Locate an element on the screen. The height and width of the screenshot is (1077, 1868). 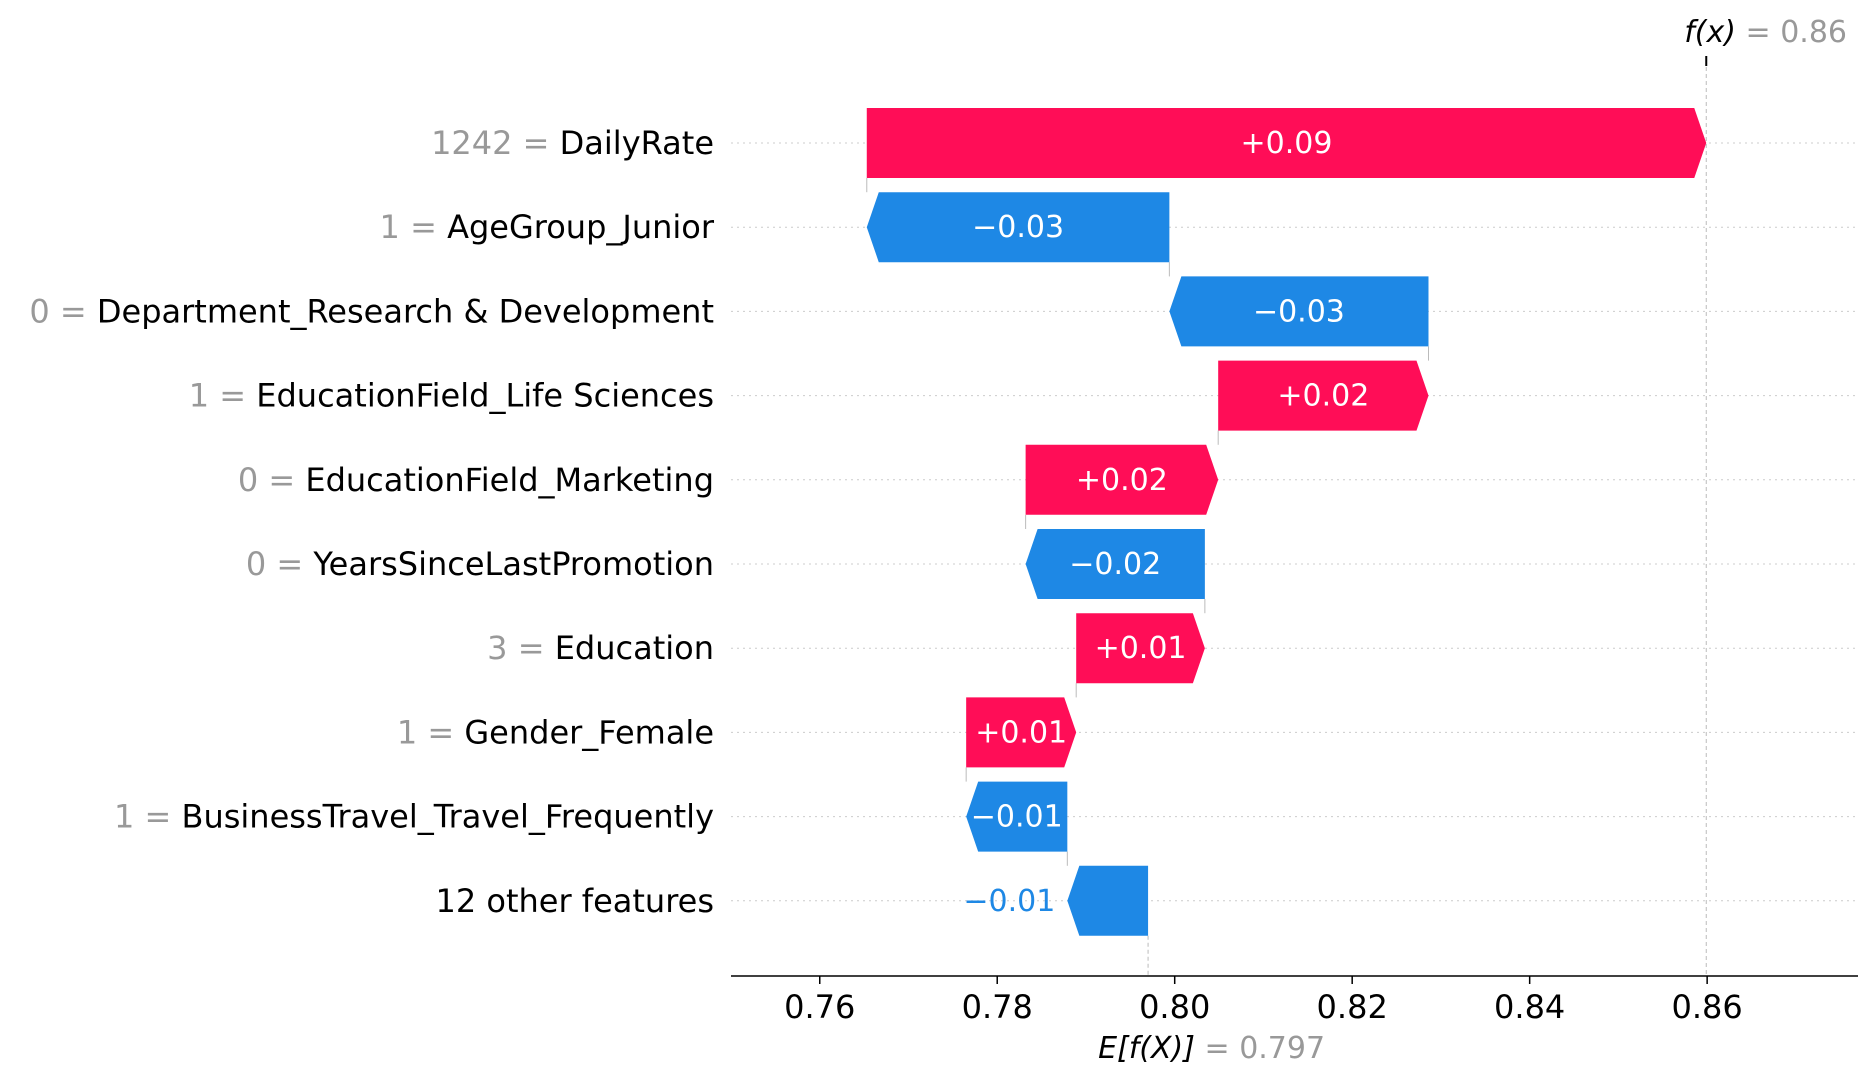
fx-equals: = is located at coordinates (1758, 32).